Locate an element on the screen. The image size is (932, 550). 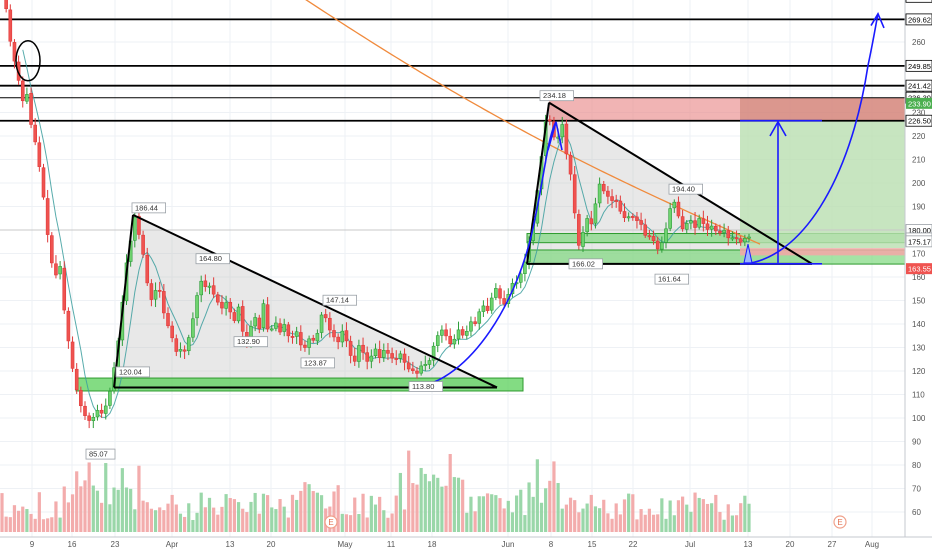
time-tick-label: 15 is located at coordinates (592, 544).